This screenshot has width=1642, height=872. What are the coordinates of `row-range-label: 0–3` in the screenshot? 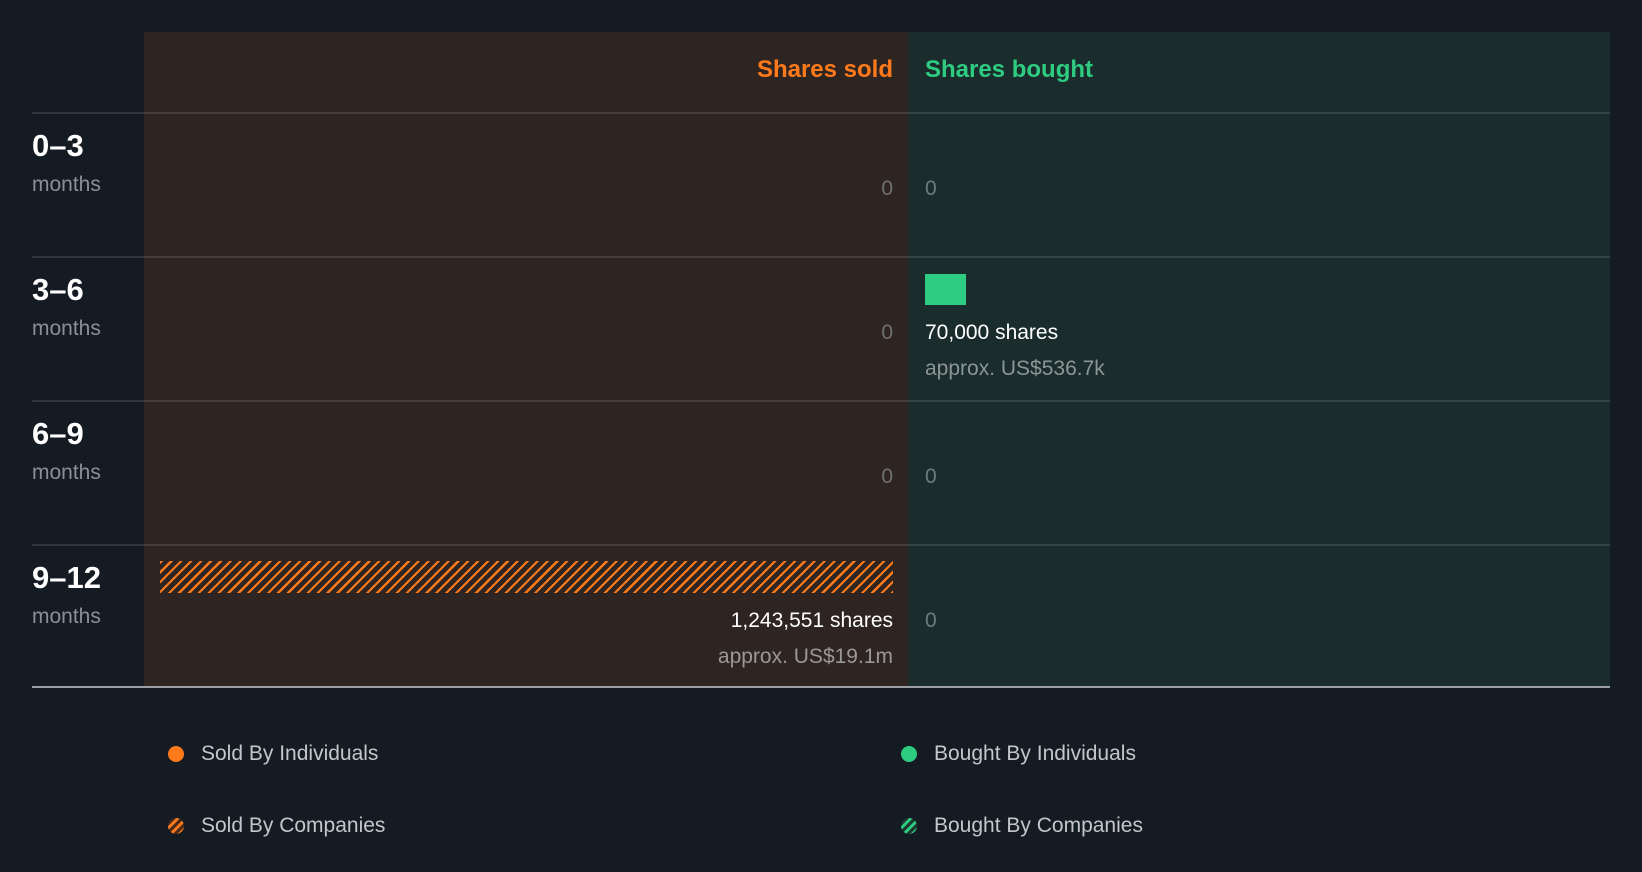 It's located at (58, 145).